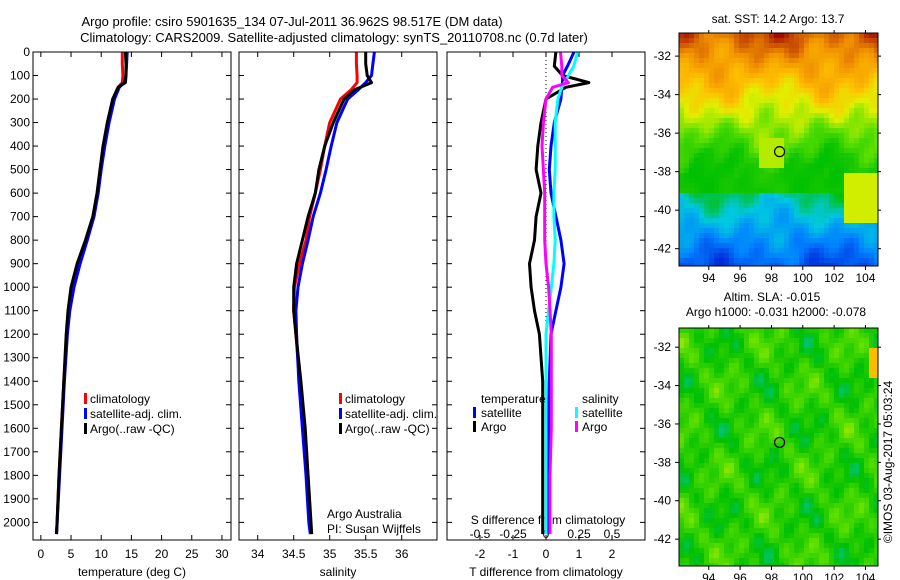 Image resolution: width=900 pixels, height=580 pixels. I want to click on lon-tick-label: 104, so click(865, 278).